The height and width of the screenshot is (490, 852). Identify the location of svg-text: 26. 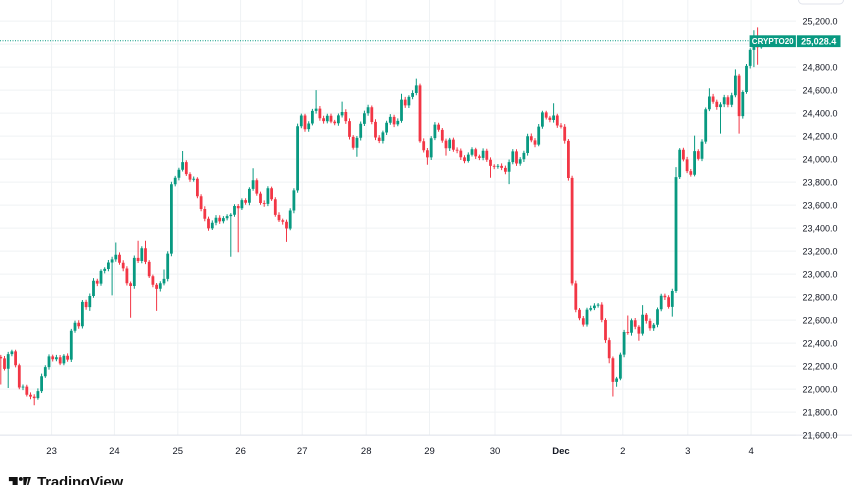
(240, 451).